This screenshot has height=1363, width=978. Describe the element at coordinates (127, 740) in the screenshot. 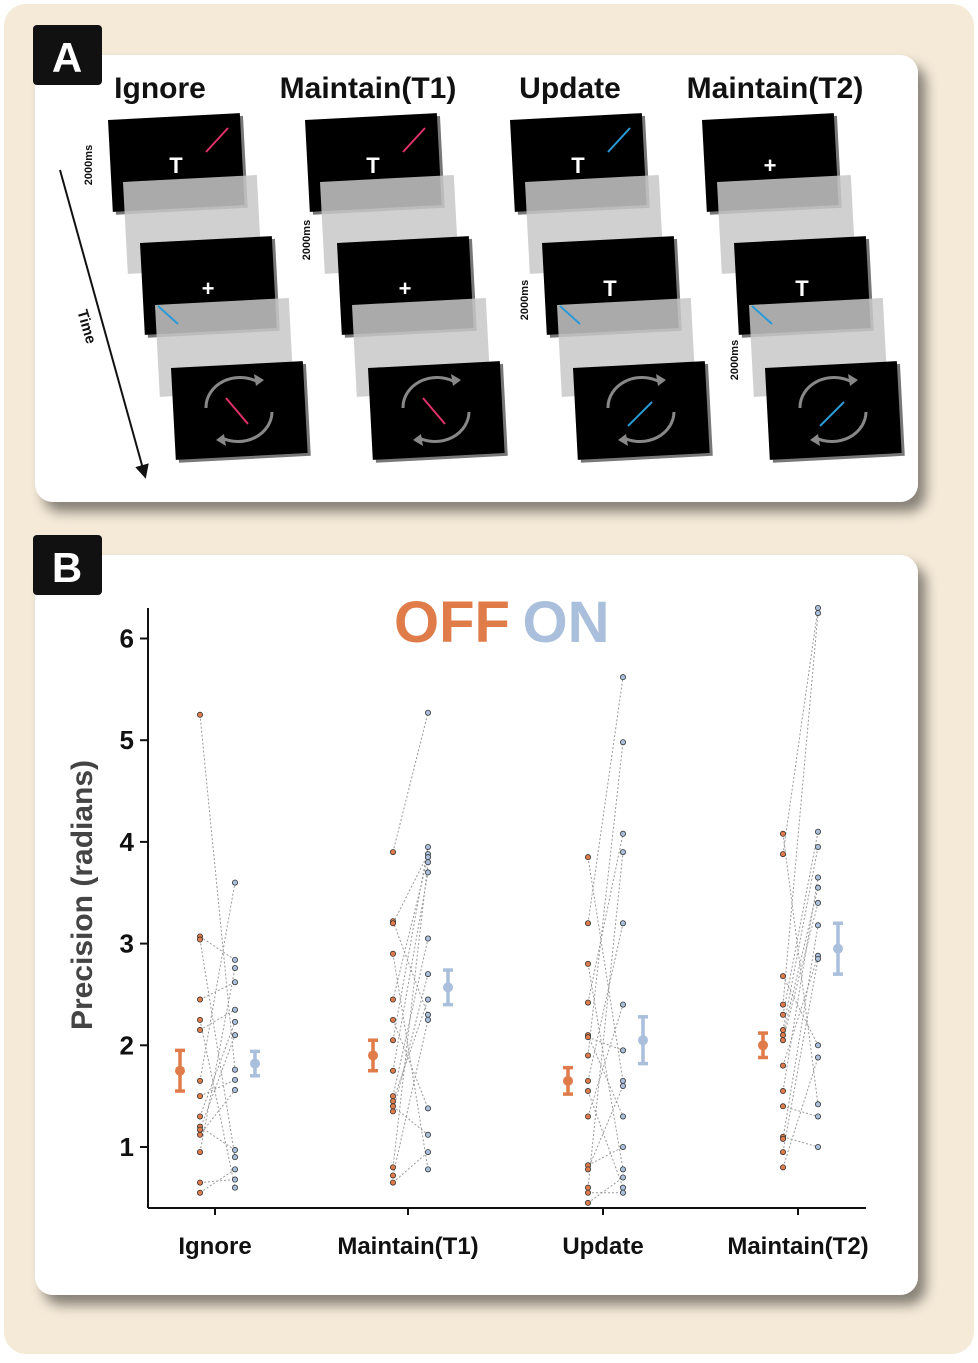

I see `y-tick-label: 5` at that location.